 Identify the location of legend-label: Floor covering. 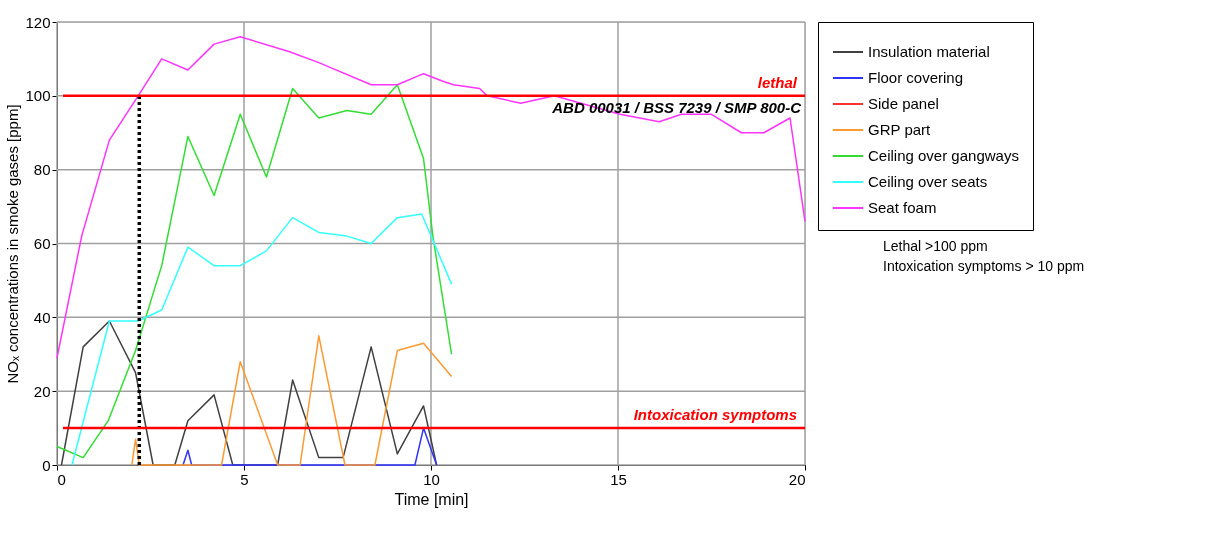
(916, 77).